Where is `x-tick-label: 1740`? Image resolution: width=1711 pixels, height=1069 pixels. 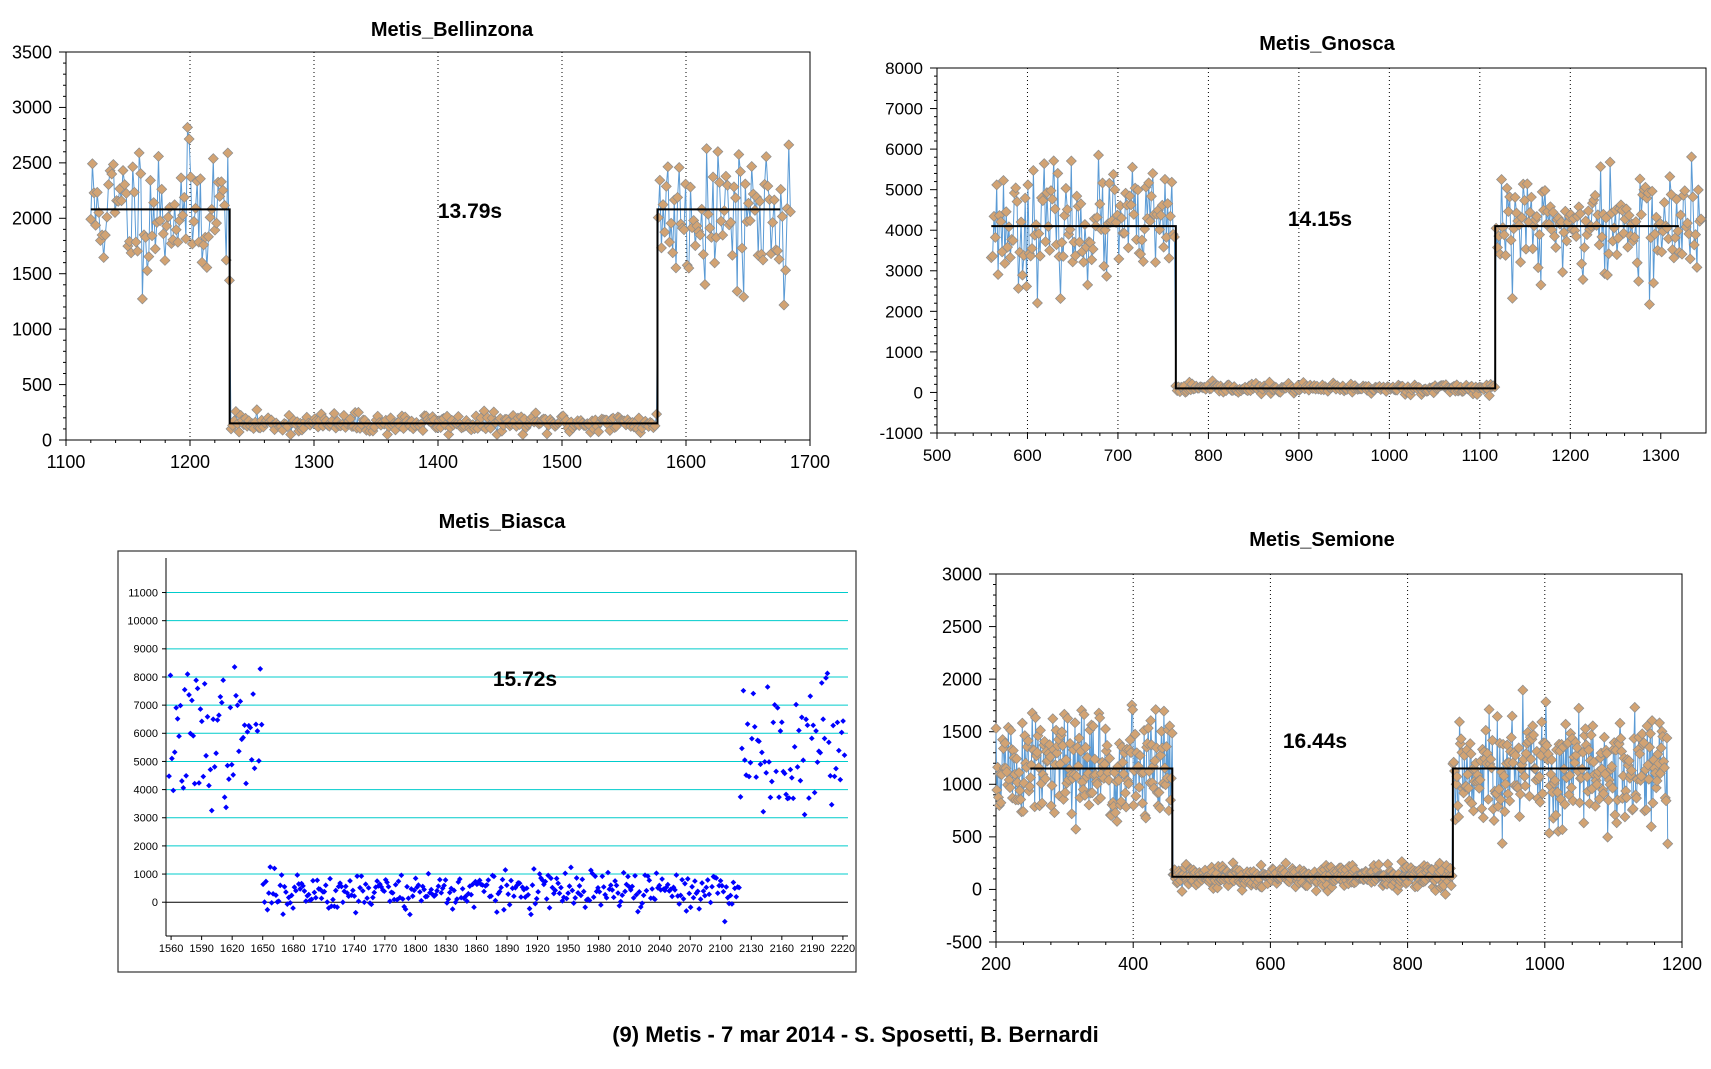
x-tick-label: 1740 is located at coordinates (354, 949).